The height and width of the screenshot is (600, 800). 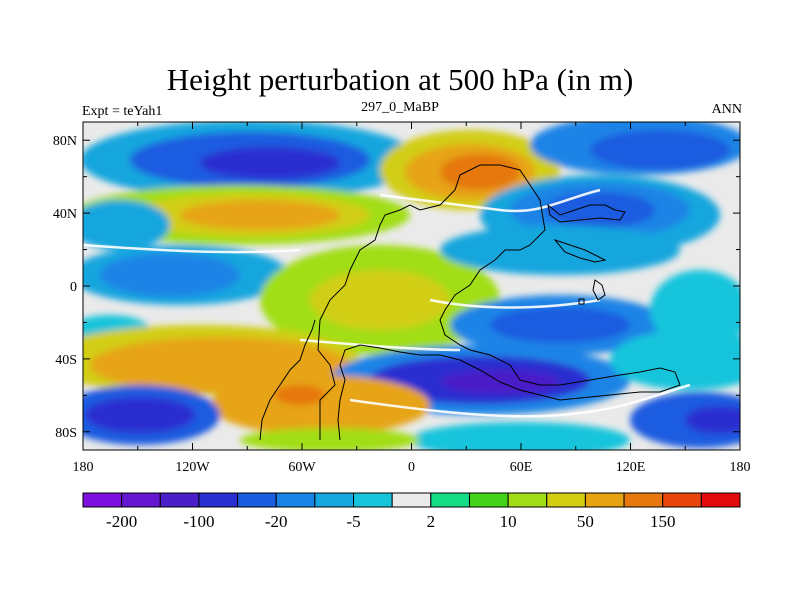 I want to click on colorbar-label: 2, so click(x=431, y=521).